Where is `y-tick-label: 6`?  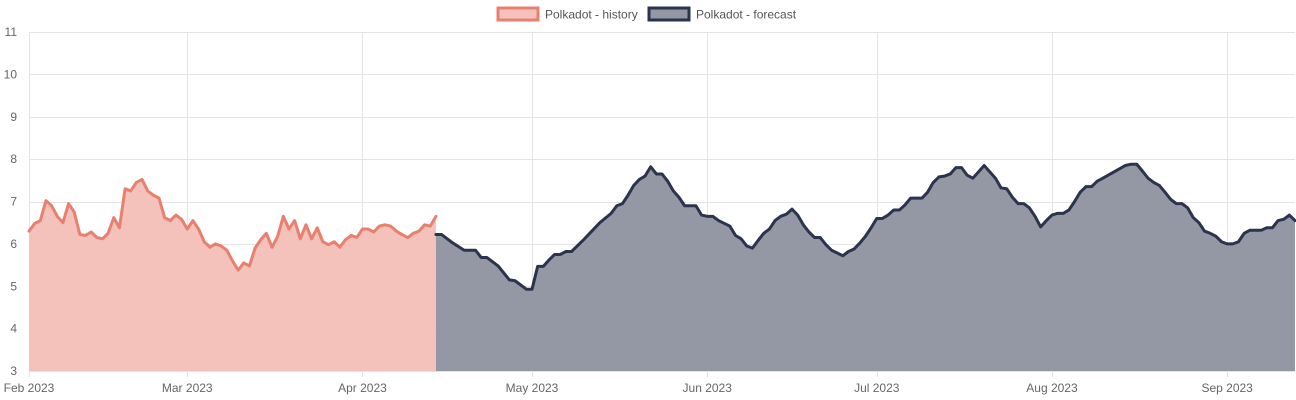
y-tick-label: 6 is located at coordinates (13, 244).